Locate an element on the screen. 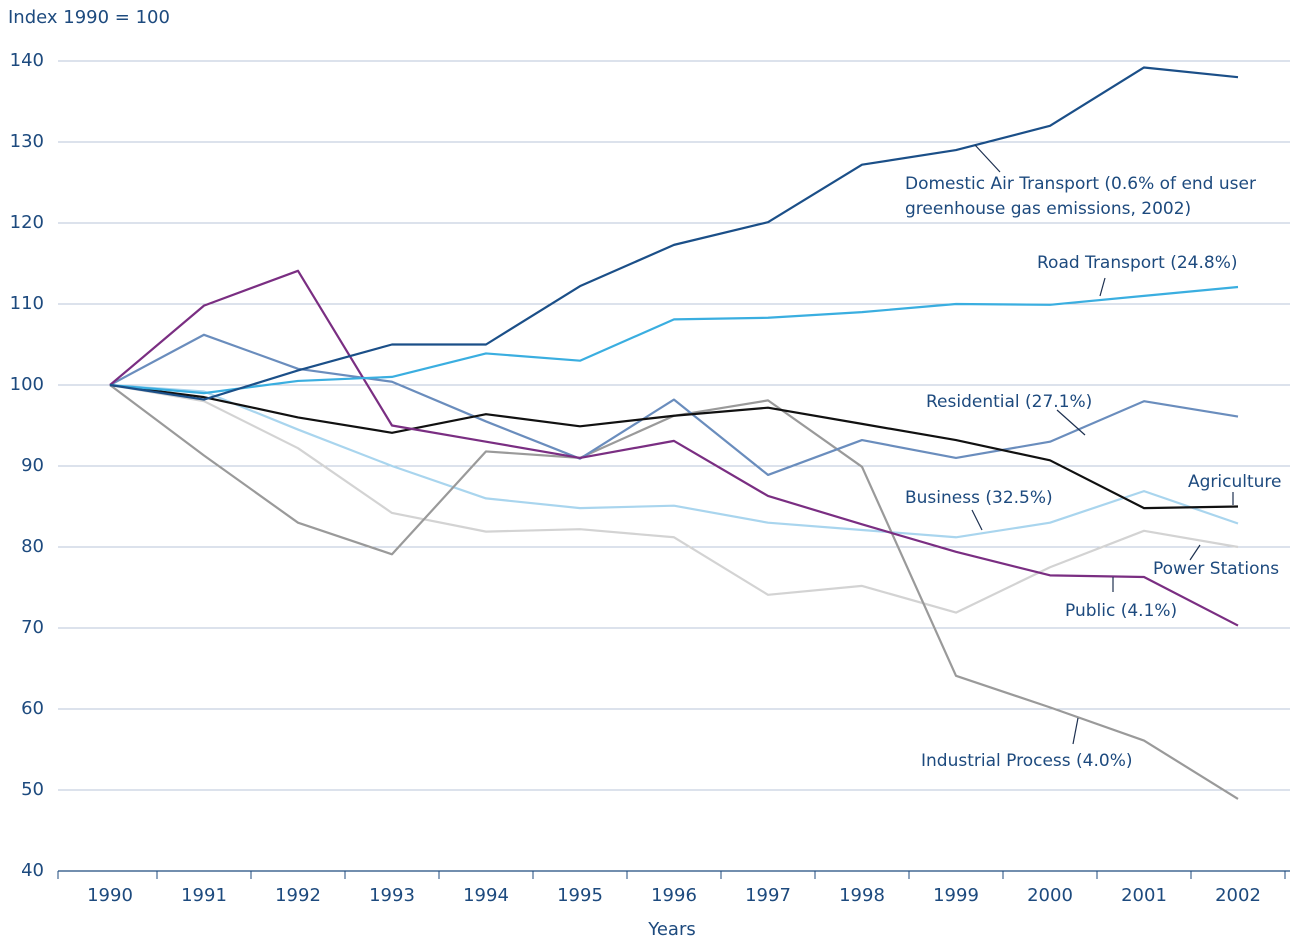 The image size is (1303, 945). y-tick-label: 140 is located at coordinates (27, 60).